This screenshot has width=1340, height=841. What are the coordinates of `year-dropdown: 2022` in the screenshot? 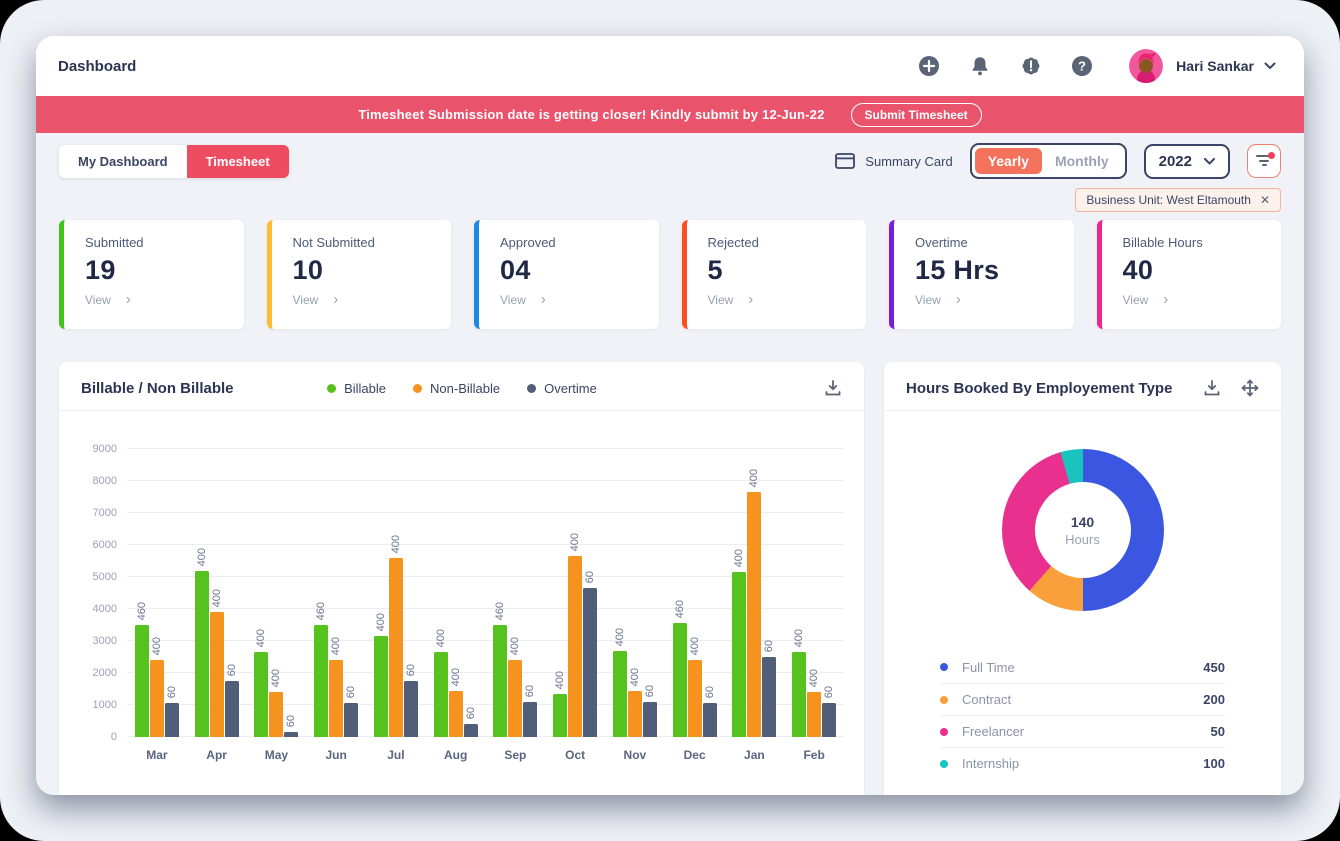 It's located at (1186, 161).